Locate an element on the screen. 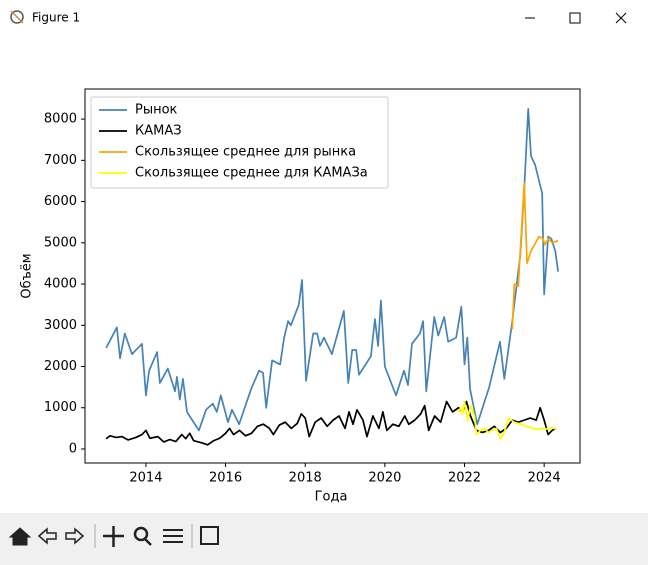  title-bar is located at coordinates (324, 17).